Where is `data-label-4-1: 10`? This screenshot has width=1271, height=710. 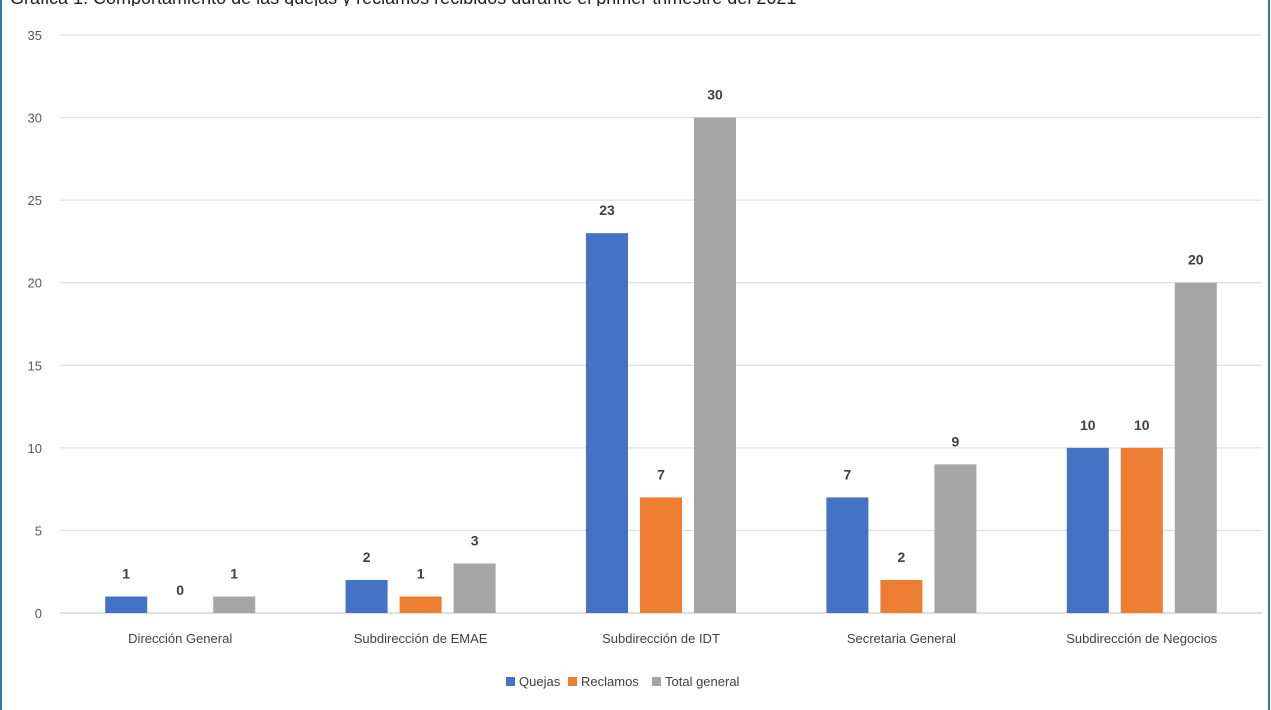
data-label-4-1: 10 is located at coordinates (1142, 425).